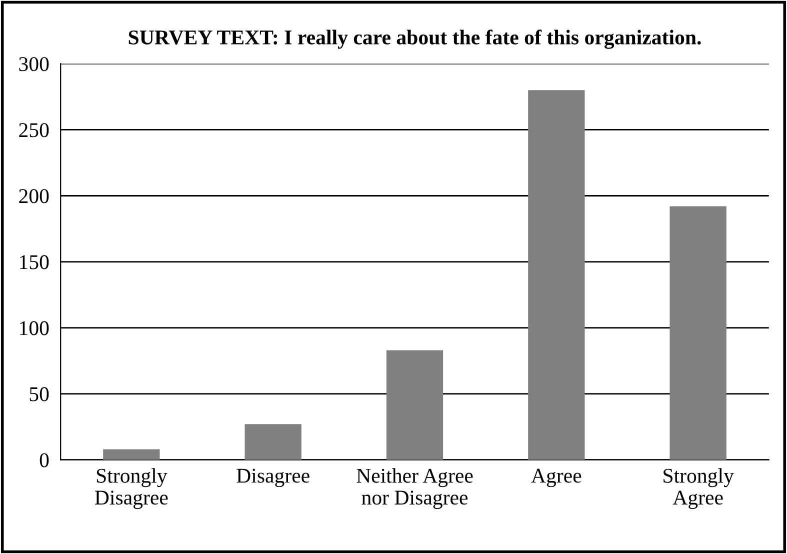 The width and height of the screenshot is (787, 554). Describe the element at coordinates (44, 460) in the screenshot. I see `y-tick-label: 0` at that location.